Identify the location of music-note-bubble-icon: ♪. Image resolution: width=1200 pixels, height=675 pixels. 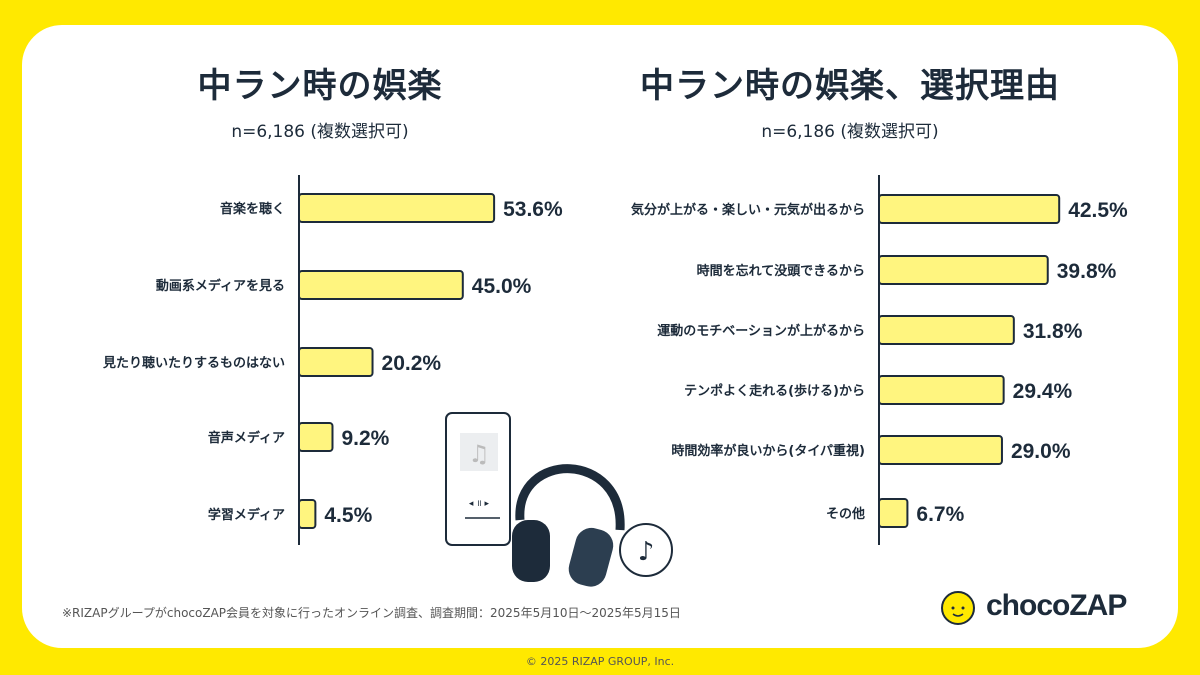
(646, 550).